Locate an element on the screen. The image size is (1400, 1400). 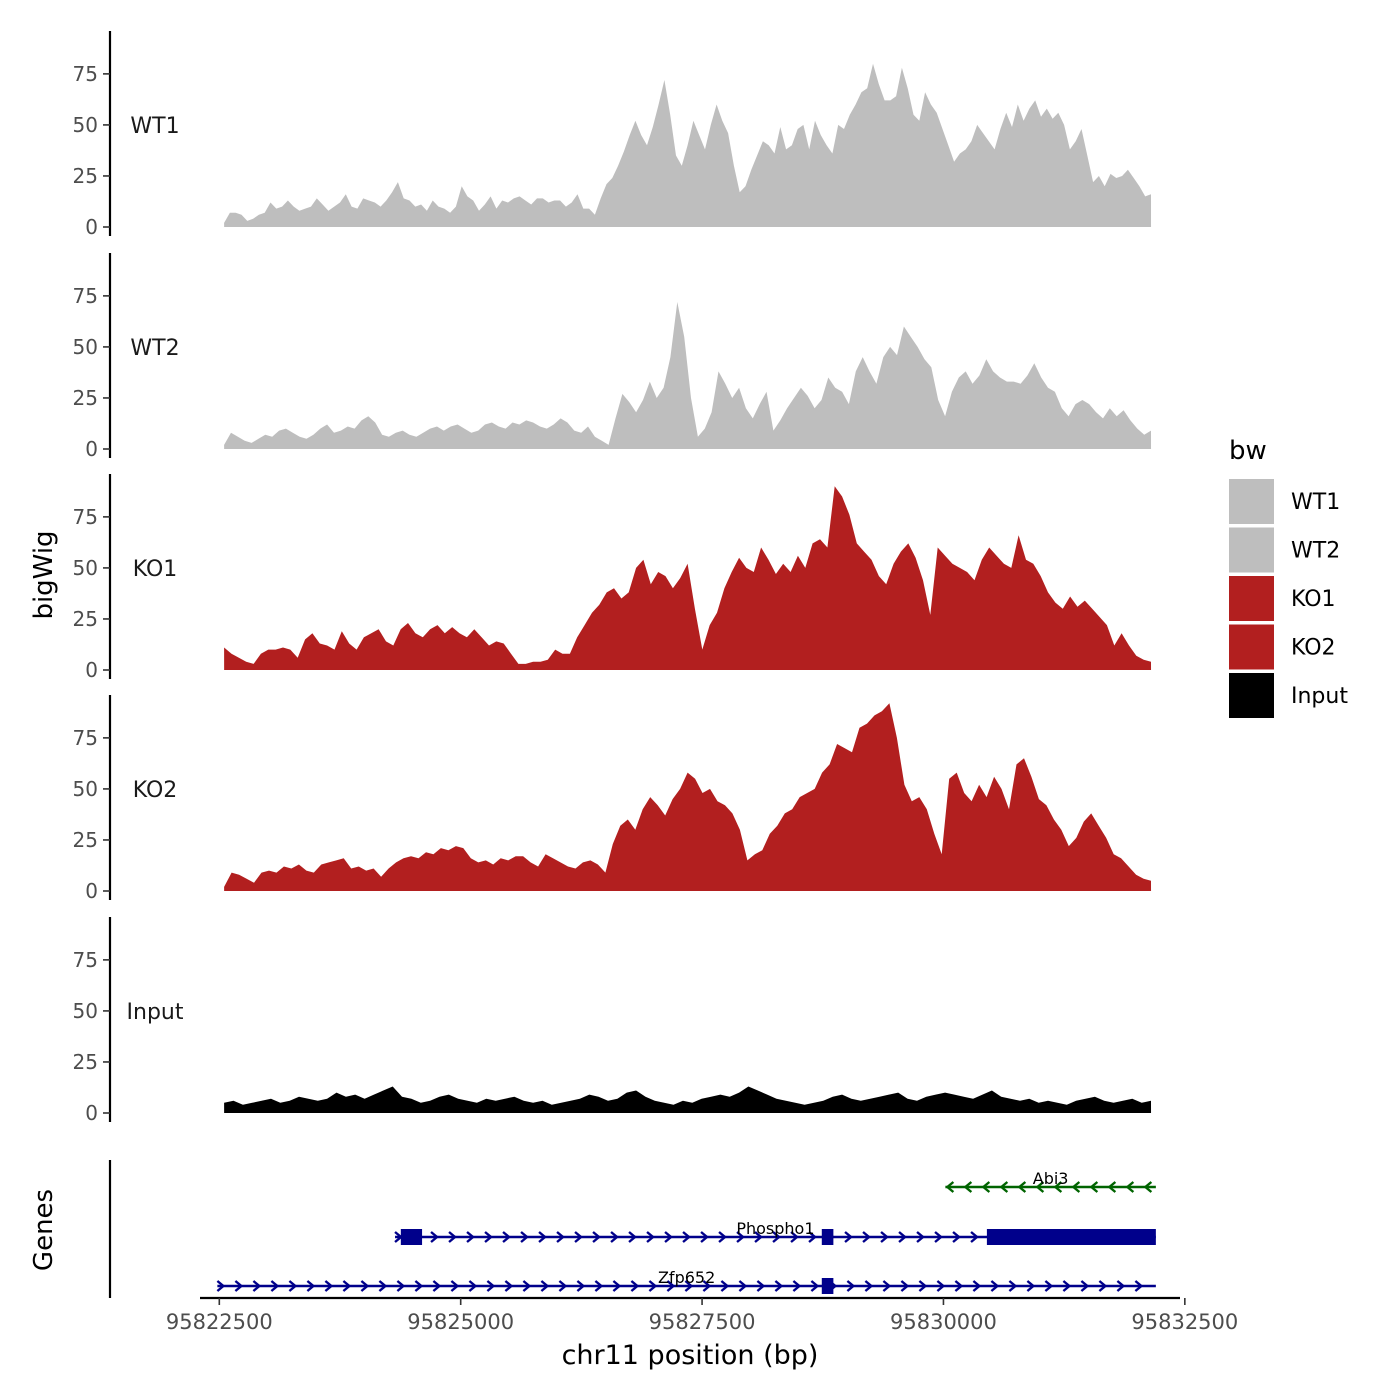
track-wt2: 0 25 50 75 WT2 is located at coordinates (612, 357).